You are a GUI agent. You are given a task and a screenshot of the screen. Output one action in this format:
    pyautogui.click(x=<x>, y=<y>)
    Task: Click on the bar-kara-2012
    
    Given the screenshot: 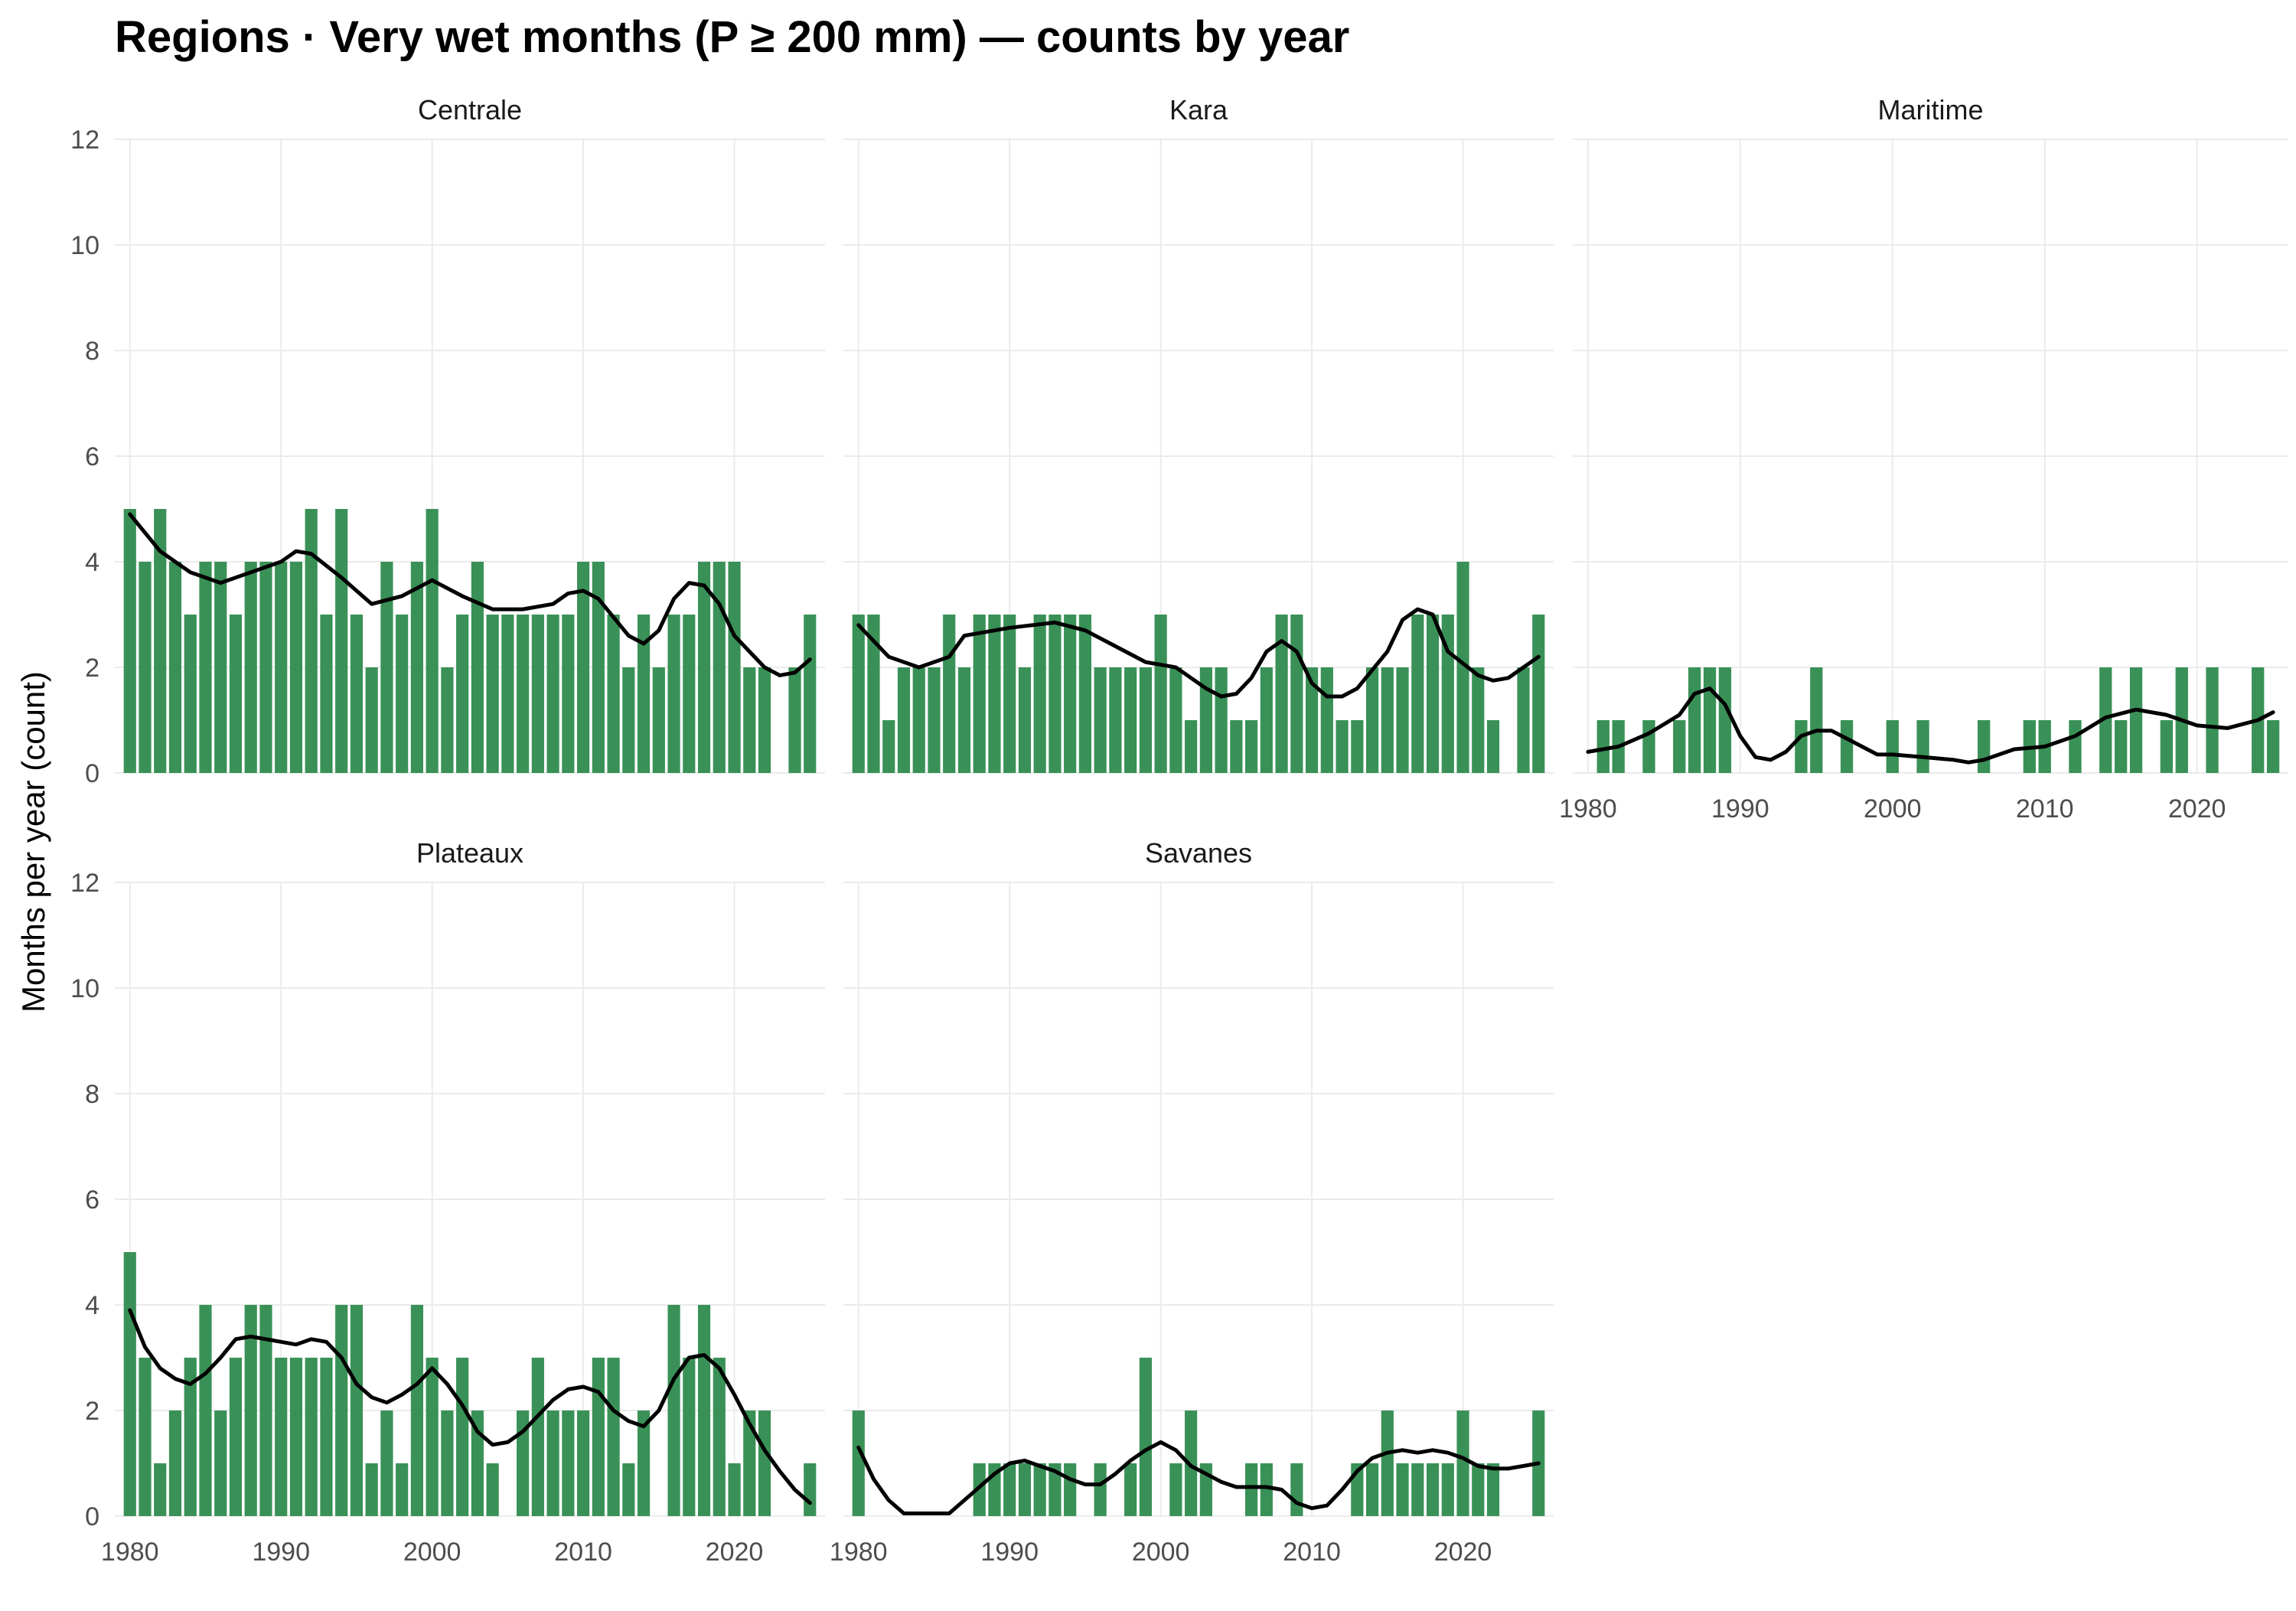 What is the action you would take?
    pyautogui.click(x=1342, y=746)
    